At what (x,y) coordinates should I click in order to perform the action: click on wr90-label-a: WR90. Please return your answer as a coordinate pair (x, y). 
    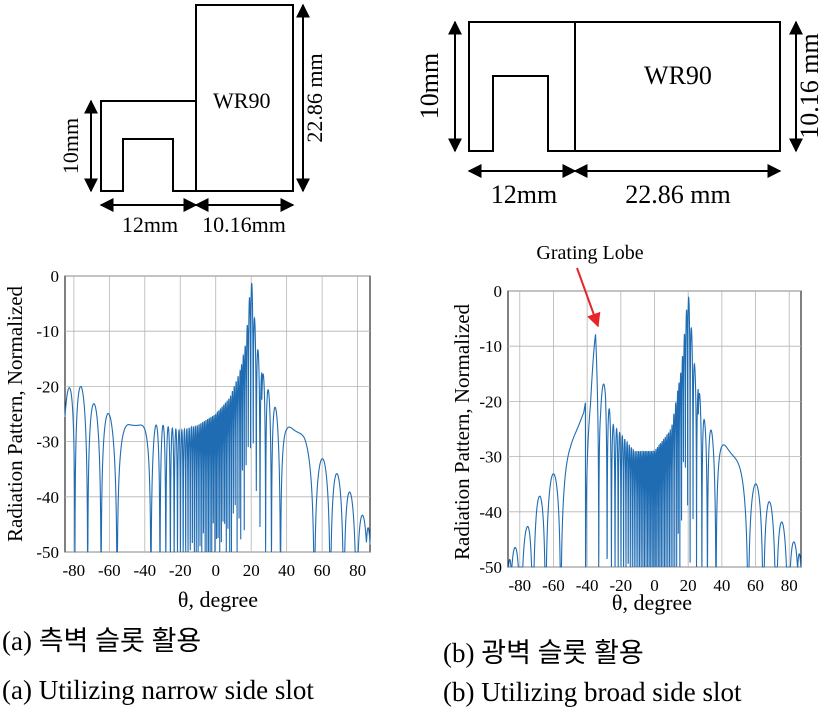
    Looking at the image, I should click on (241, 100).